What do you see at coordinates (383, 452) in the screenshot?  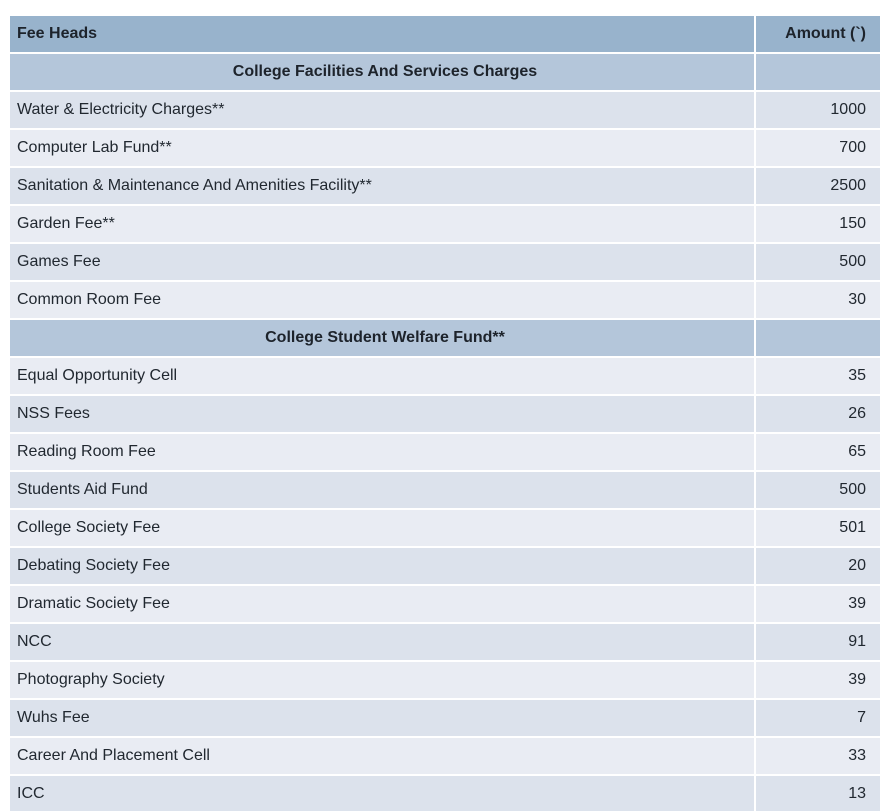 I see `fee-head-cell: Reading Room Fee` at bounding box center [383, 452].